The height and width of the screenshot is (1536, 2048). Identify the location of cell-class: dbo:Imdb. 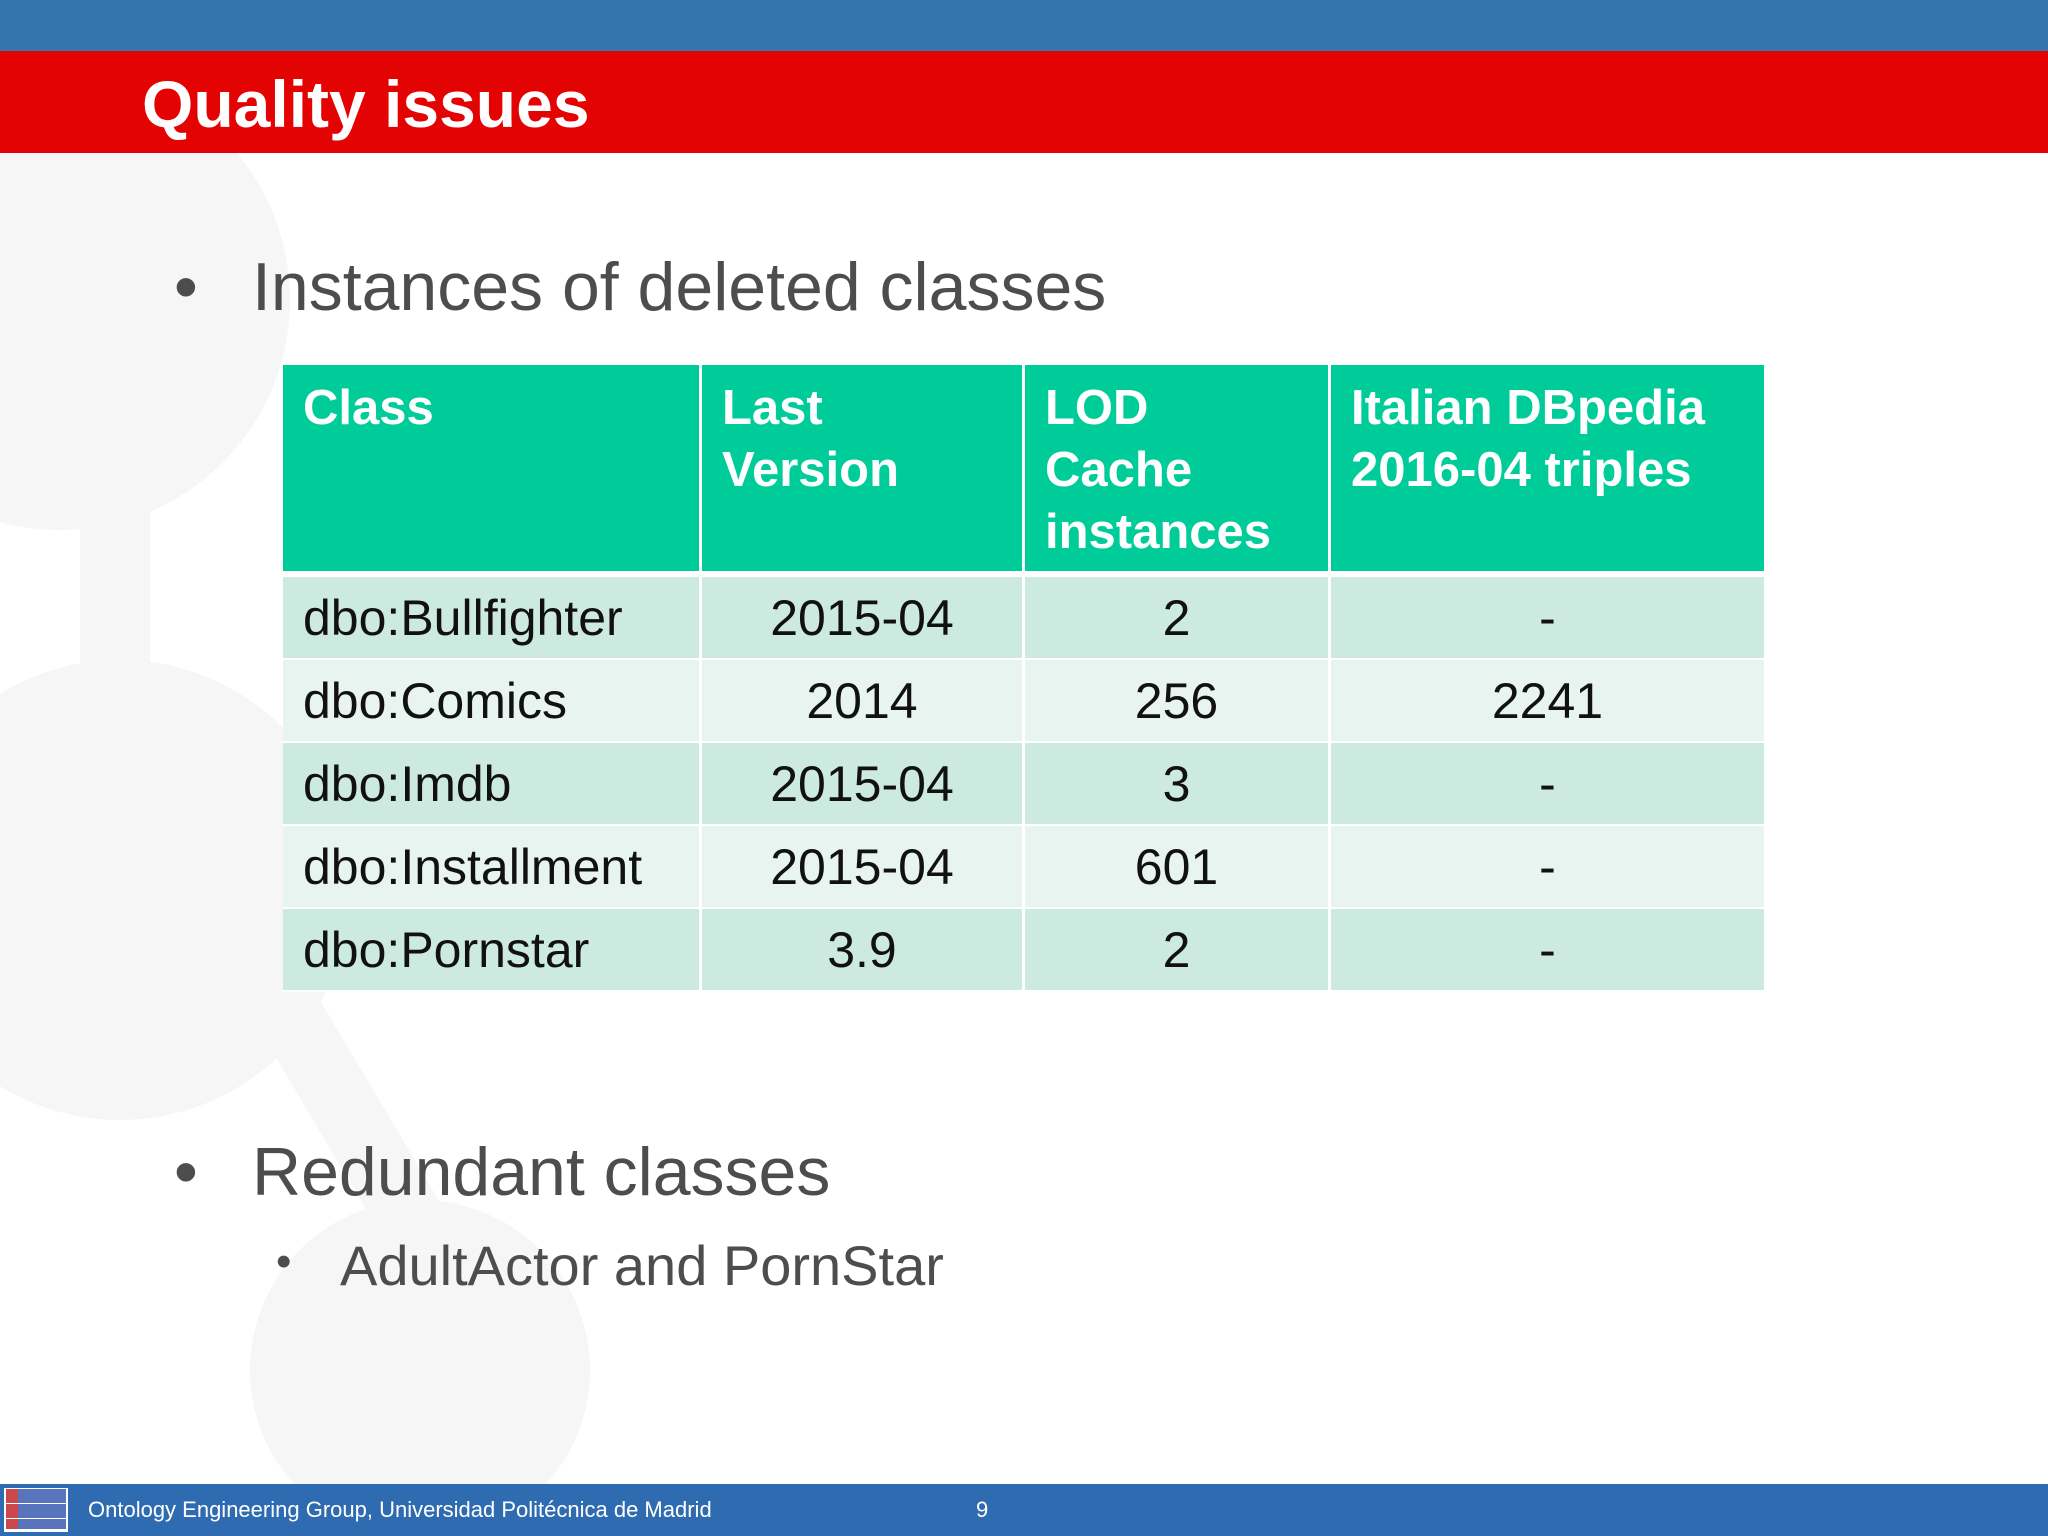
(491, 784).